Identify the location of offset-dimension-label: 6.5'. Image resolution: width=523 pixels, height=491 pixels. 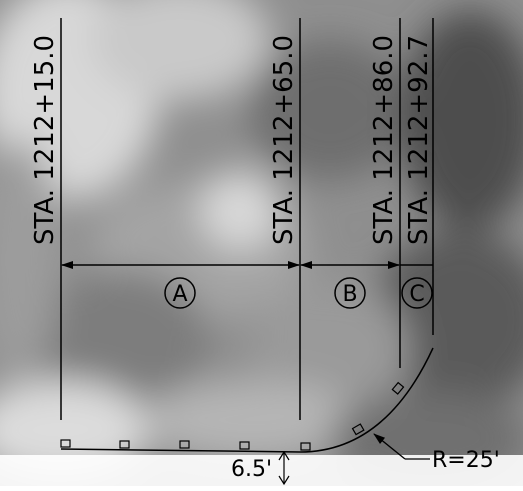
(251, 469).